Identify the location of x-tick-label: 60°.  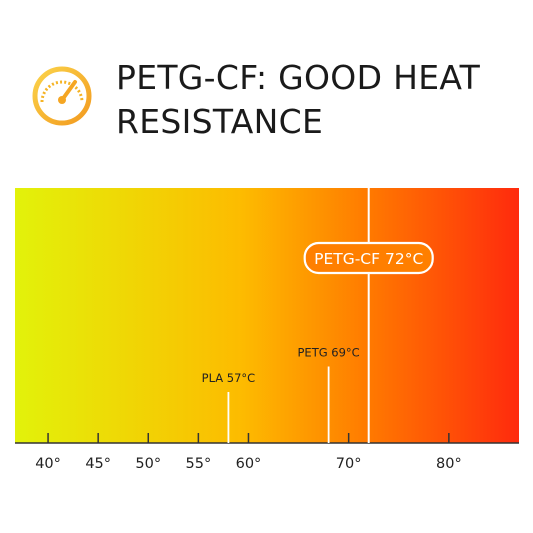
(249, 464).